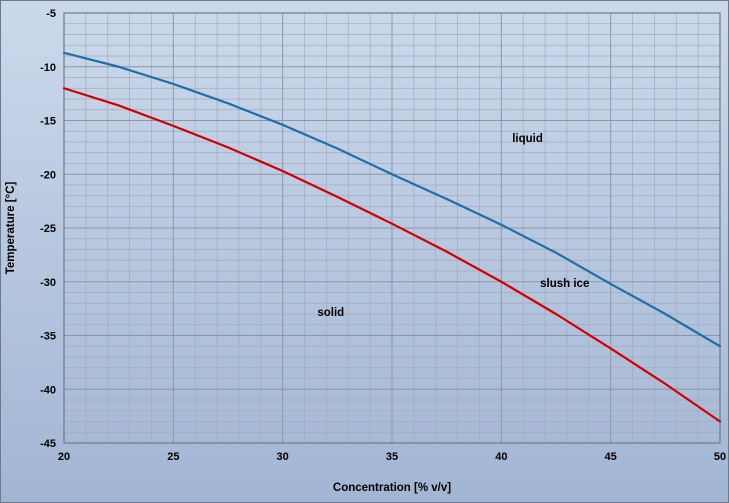  Describe the element at coordinates (48, 68) in the screenshot. I see `y-tick-label: -10` at that location.